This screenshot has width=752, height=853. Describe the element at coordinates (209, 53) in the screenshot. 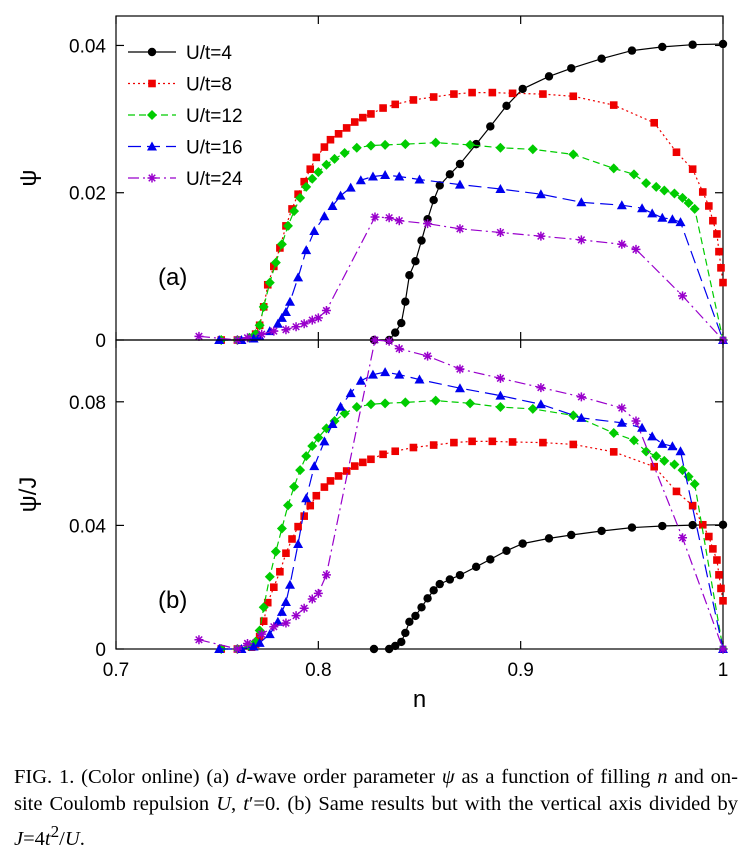

I see `legend-label-u-t-4: U/t=4` at that location.